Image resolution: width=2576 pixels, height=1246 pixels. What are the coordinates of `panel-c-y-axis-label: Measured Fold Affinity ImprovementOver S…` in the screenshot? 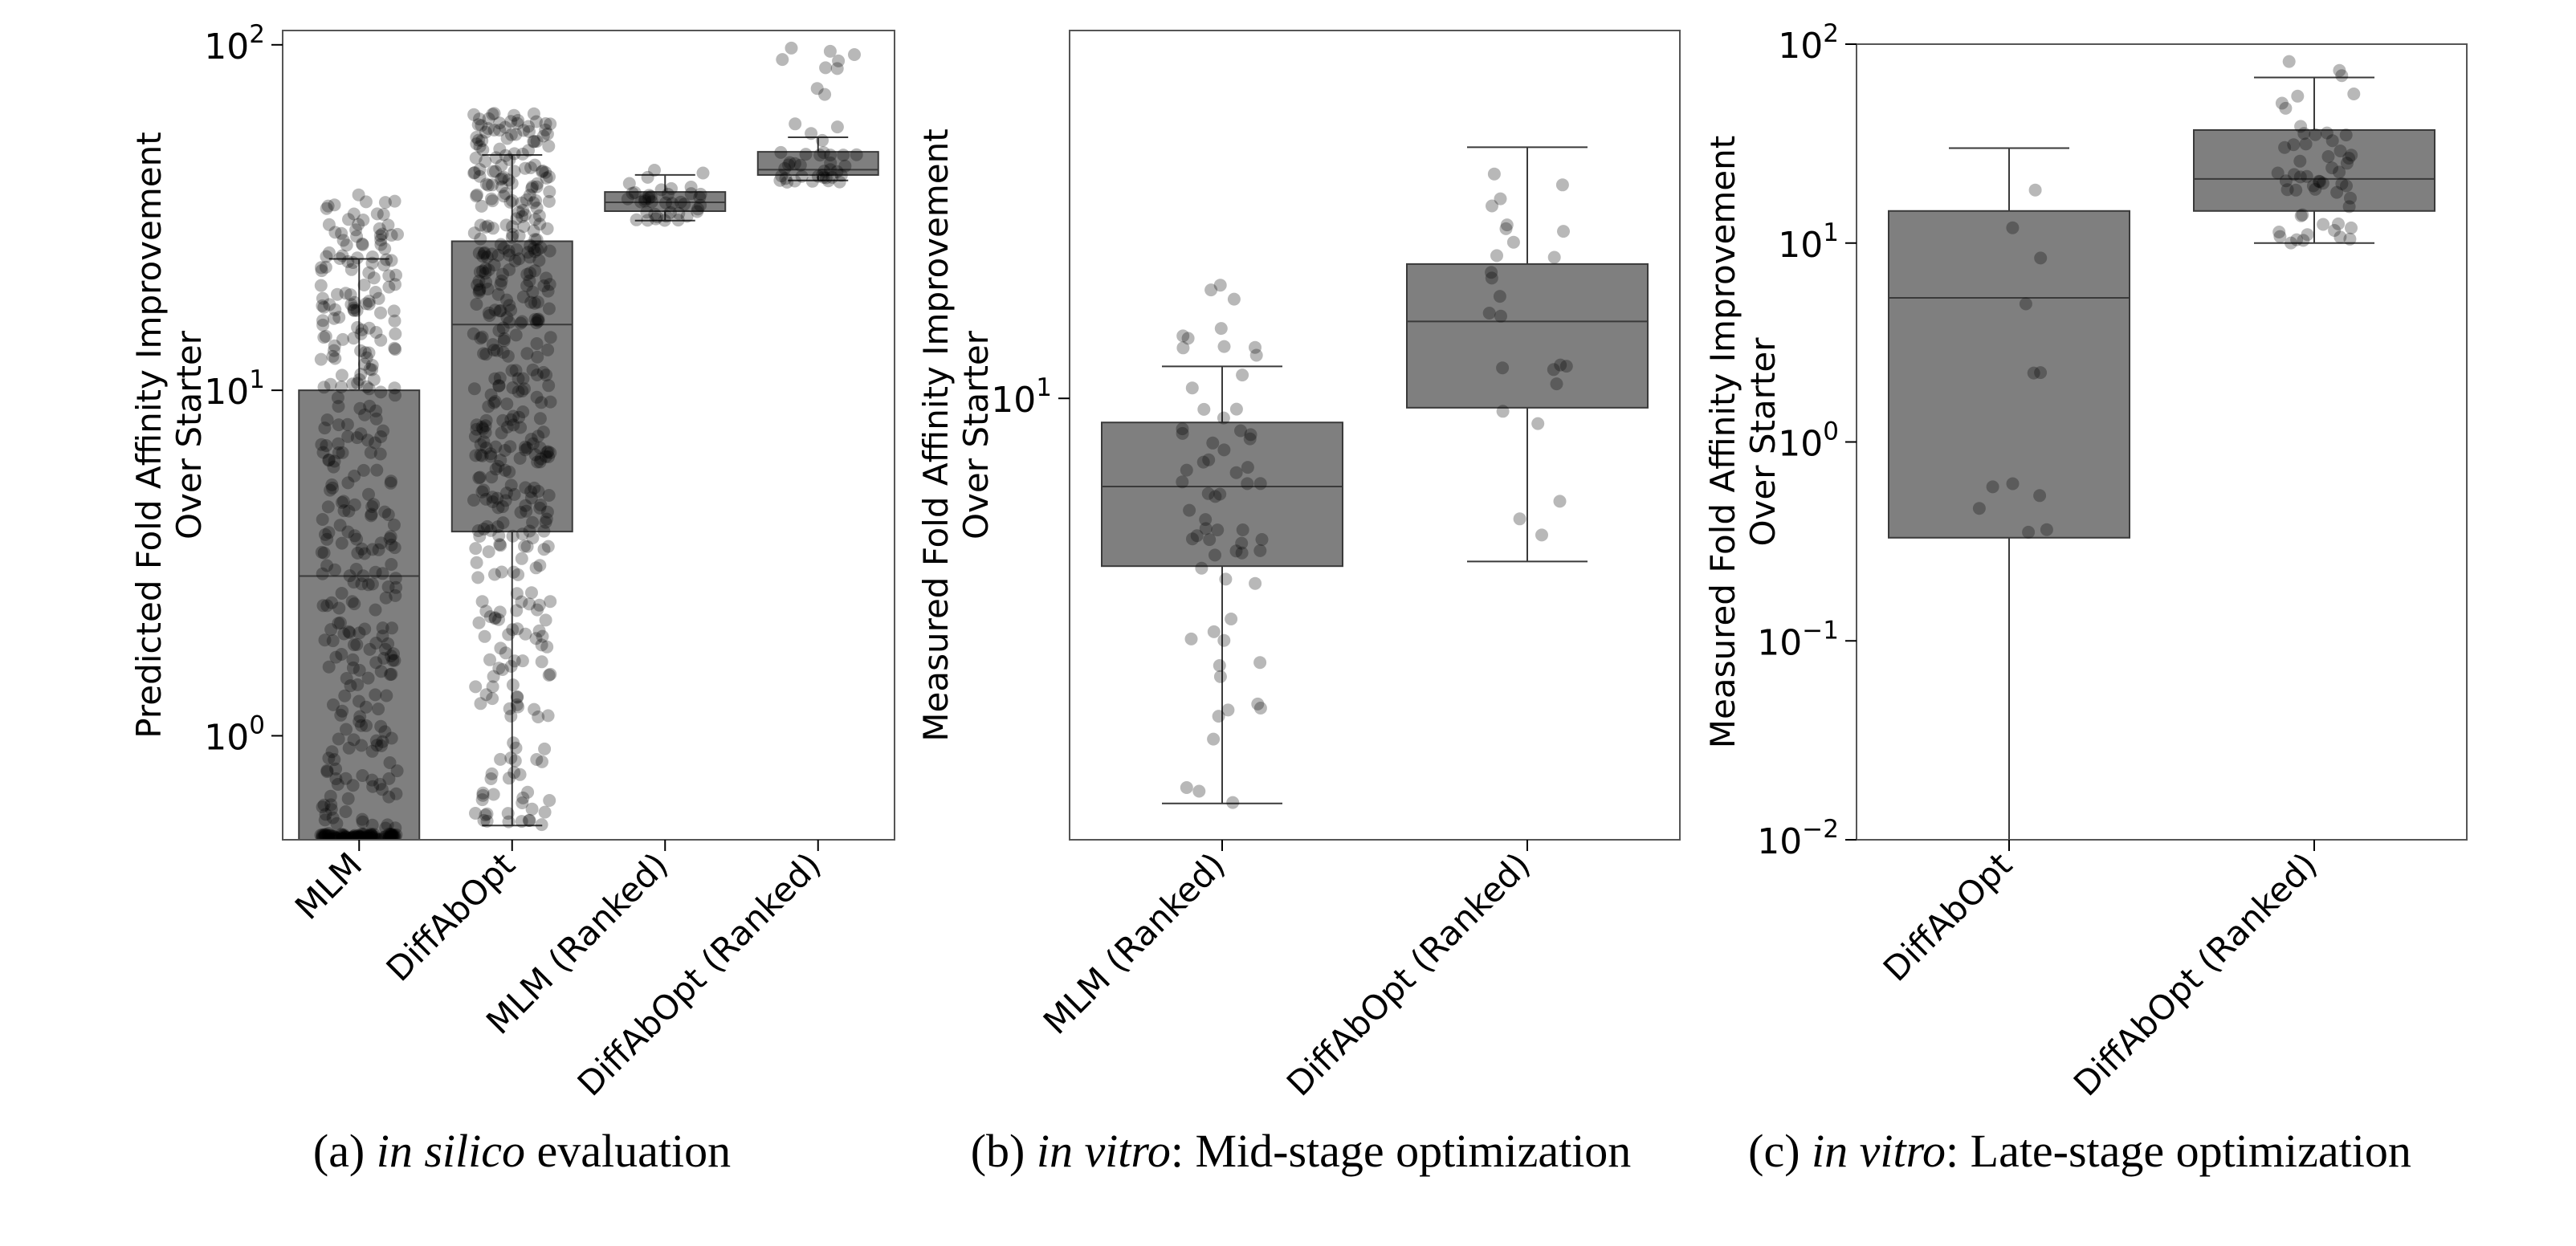 It's located at (1743, 442).